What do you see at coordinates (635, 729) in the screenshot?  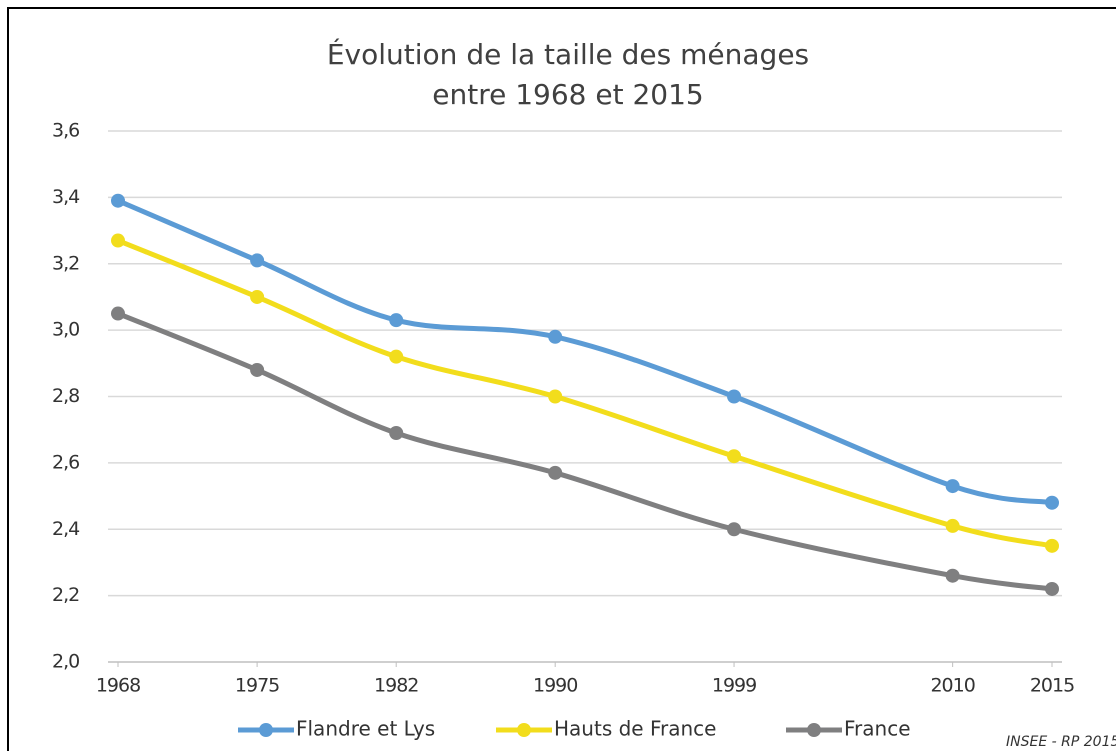 I see `legend-label: Hauts de France` at bounding box center [635, 729].